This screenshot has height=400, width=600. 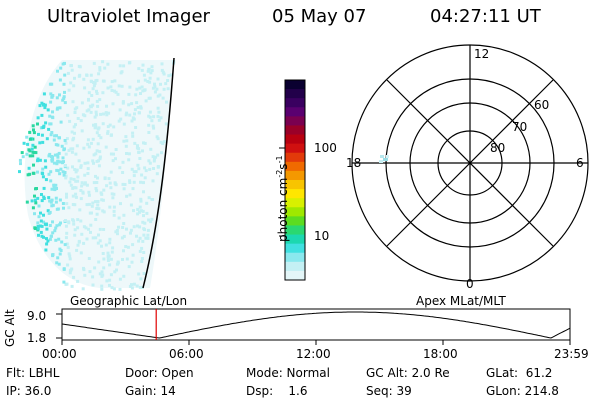 I want to click on apex-label: Apex MLat/MLT, so click(x=461, y=301).